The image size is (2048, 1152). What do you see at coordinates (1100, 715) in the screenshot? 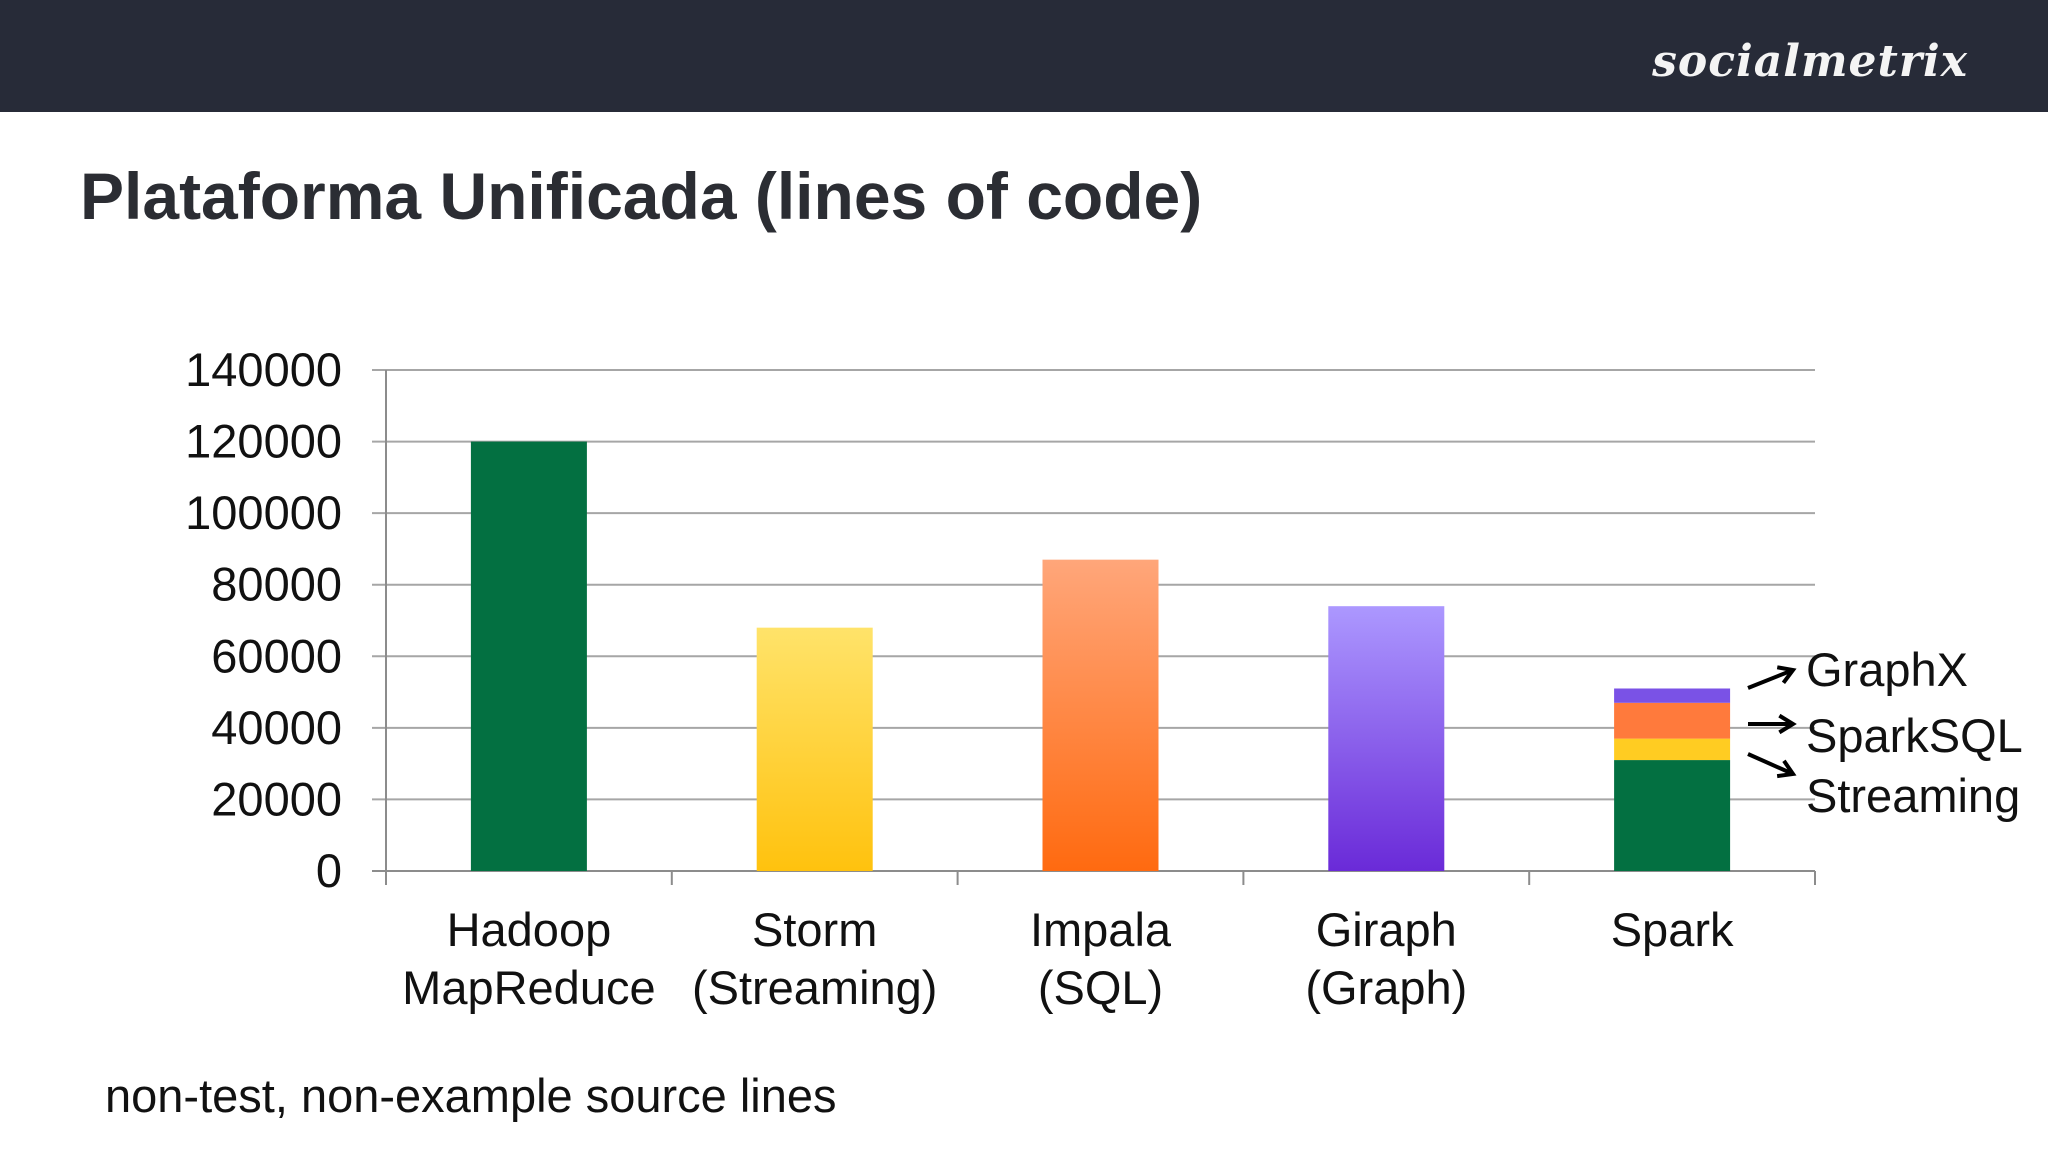
I see `bar-impala` at bounding box center [1100, 715].